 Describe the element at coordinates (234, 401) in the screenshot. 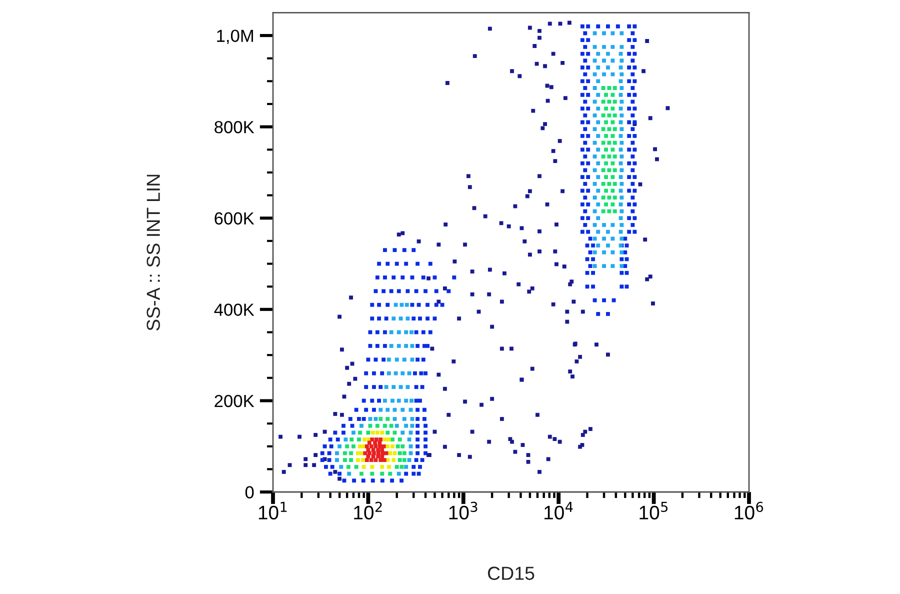

I see `y-tick-label: 200K` at that location.